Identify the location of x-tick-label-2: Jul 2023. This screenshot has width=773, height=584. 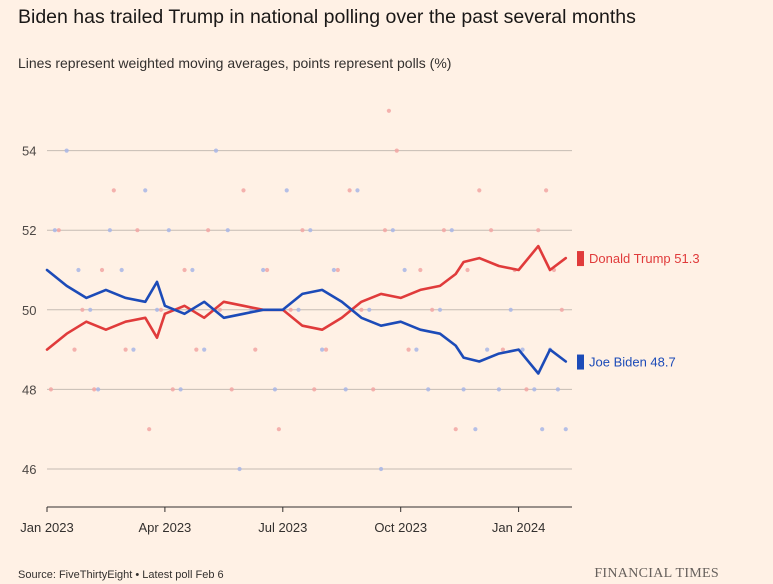
(282, 527).